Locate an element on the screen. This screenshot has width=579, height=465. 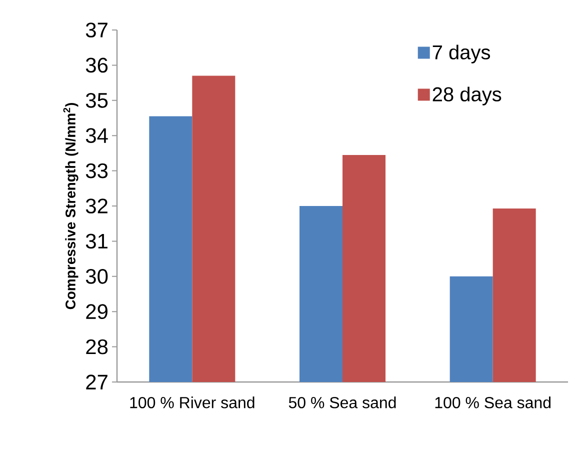
y-tick-label: 30 is located at coordinates (97, 276).